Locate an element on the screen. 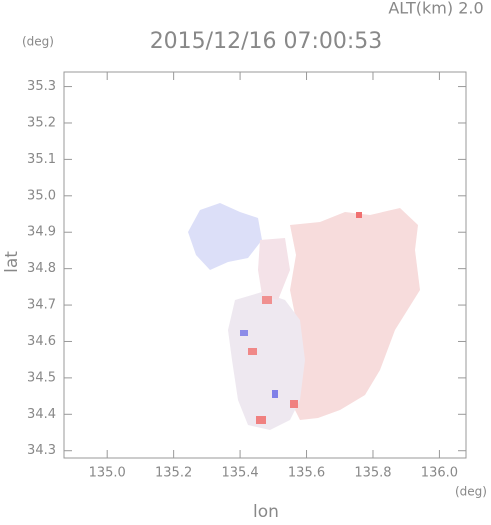  y-tick-label: 35.3 is located at coordinates (41, 86).